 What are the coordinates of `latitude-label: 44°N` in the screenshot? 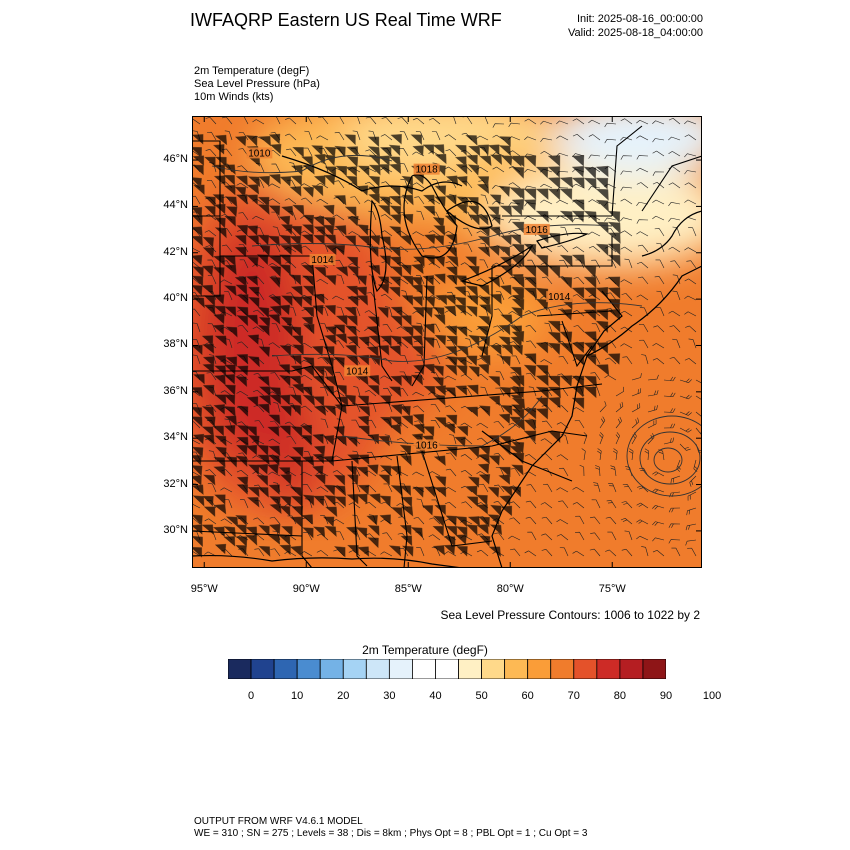 It's located at (175, 205).